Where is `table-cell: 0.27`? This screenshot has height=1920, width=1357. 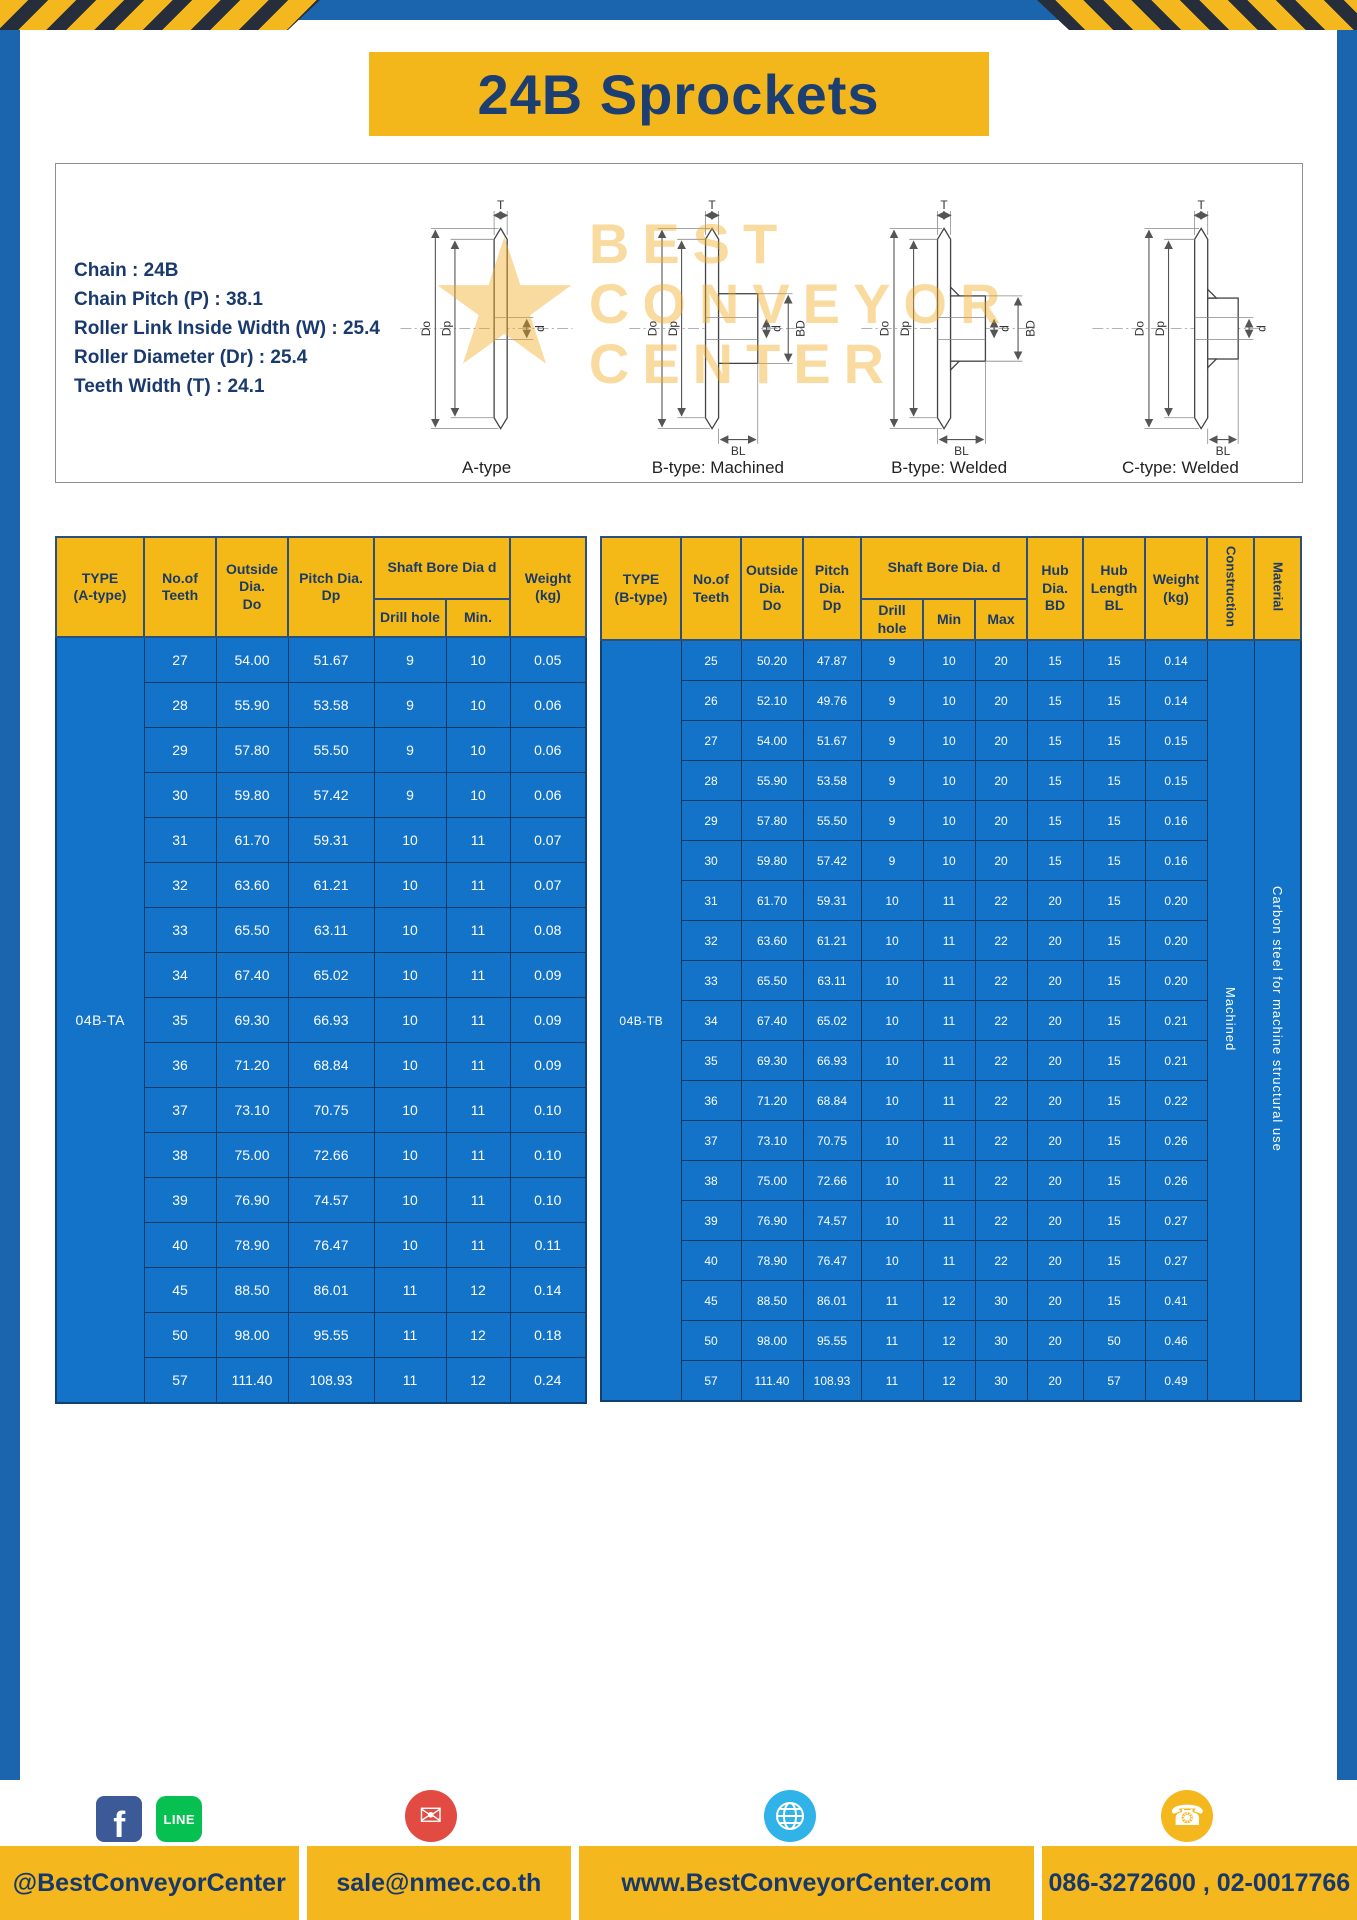 table-cell: 0.27 is located at coordinates (1176, 1260).